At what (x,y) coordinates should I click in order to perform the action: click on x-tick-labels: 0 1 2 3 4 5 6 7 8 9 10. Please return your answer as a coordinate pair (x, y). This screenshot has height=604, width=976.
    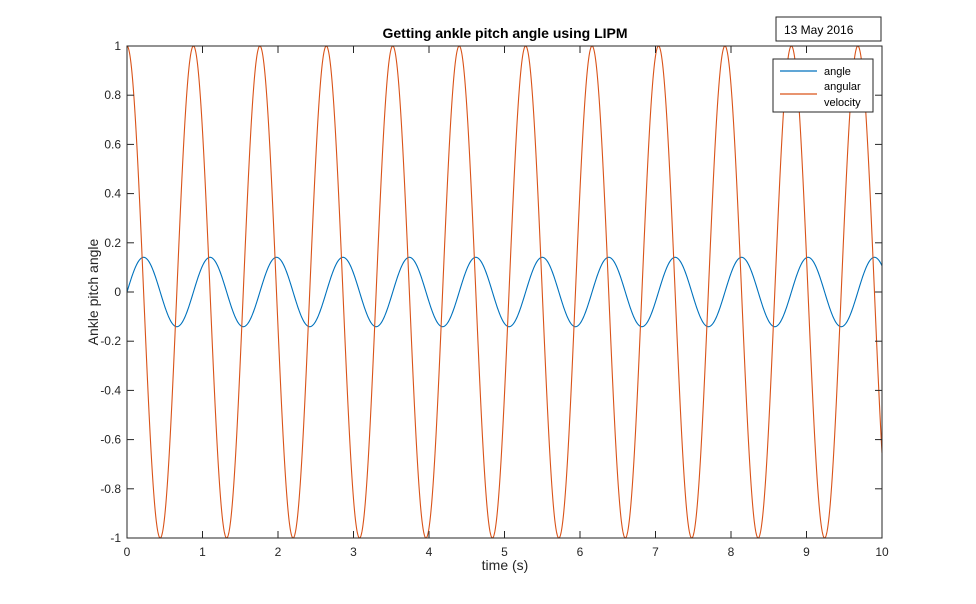
    Looking at the image, I should click on (506, 552).